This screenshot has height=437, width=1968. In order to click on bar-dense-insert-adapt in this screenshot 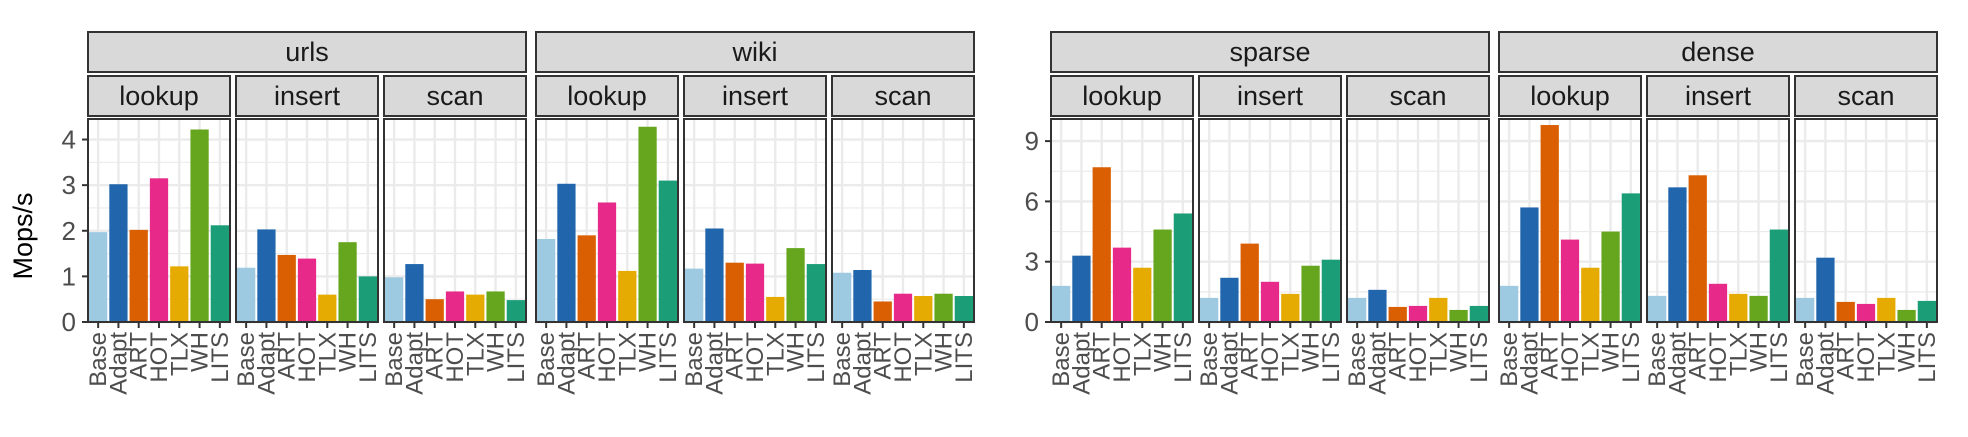, I will do `click(1677, 254)`.